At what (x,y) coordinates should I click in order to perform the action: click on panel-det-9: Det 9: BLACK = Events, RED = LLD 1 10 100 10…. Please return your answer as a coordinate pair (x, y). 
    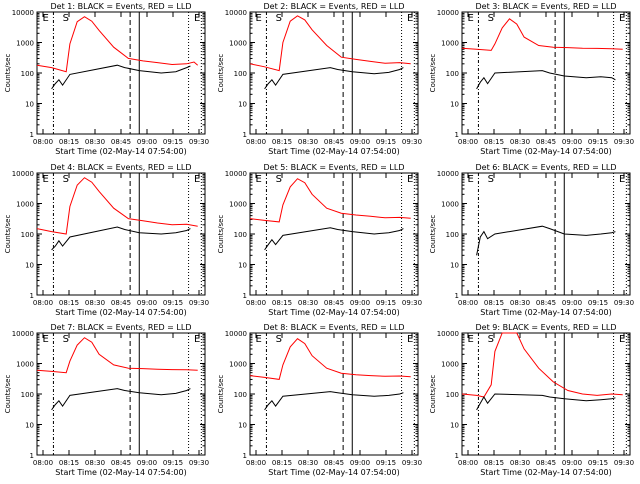
    Looking at the image, I should click on (531, 400).